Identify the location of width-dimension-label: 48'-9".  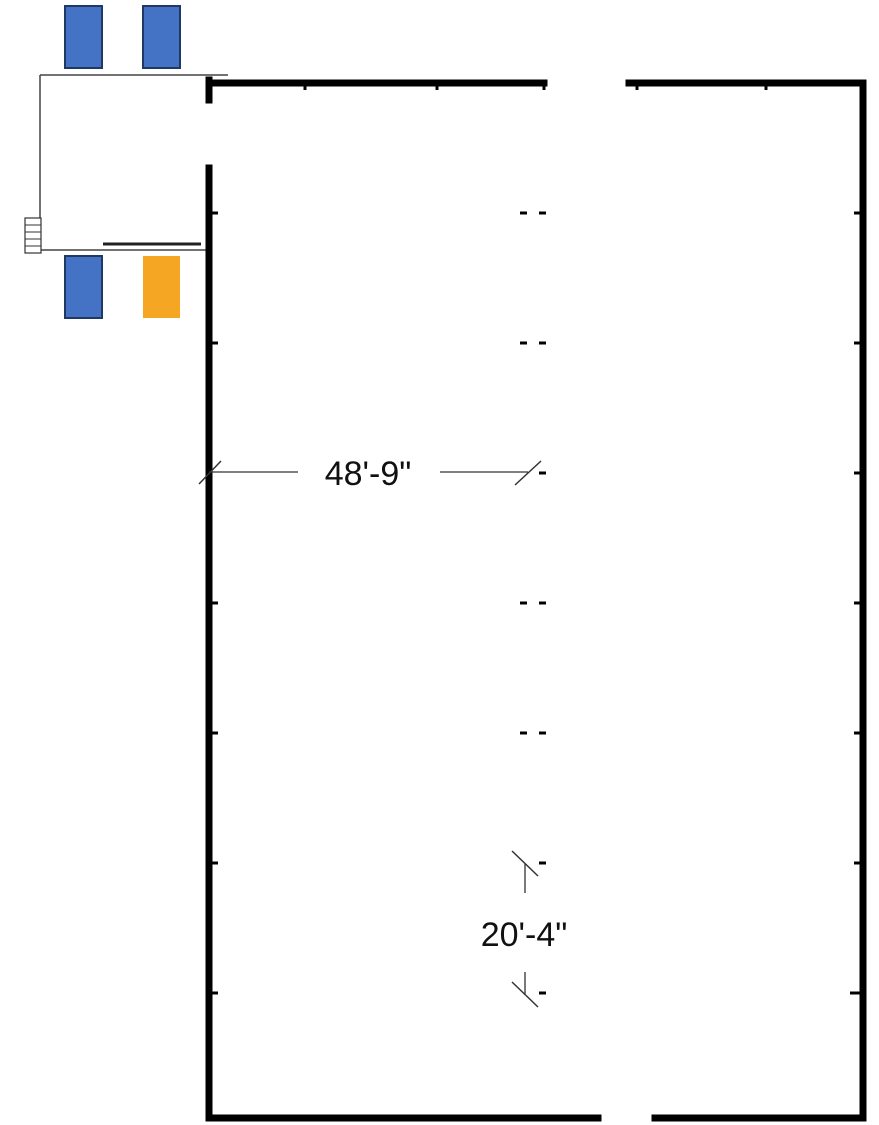
(368, 474).